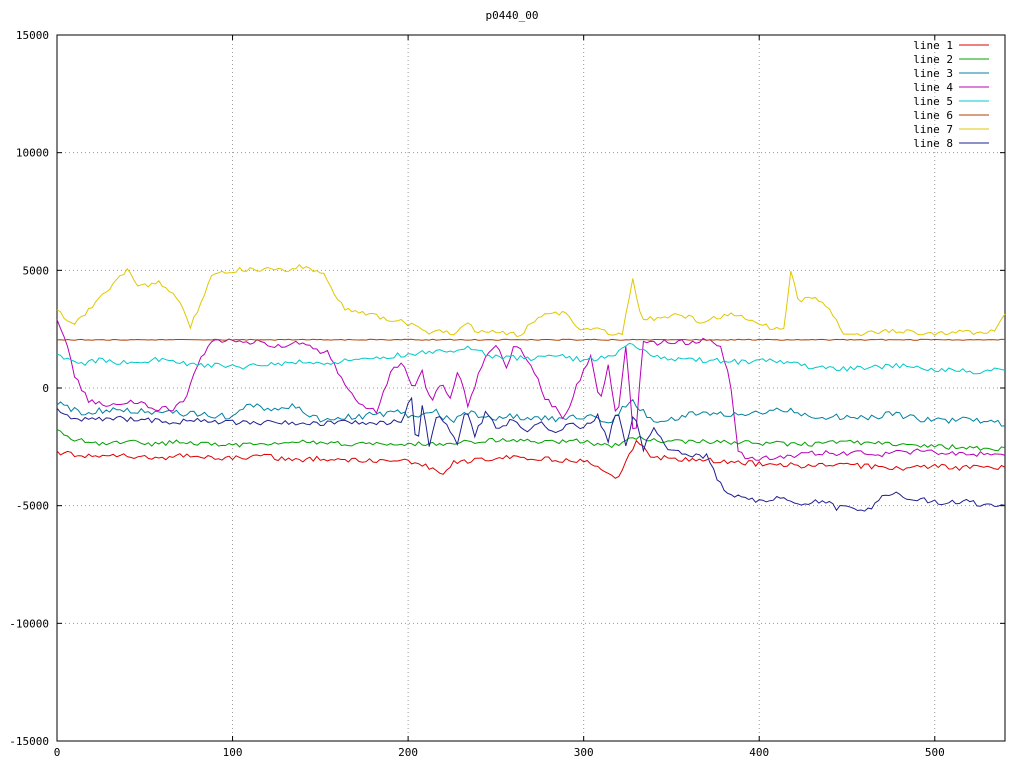  Describe the element at coordinates (933, 45) in the screenshot. I see `legend-label: line 1` at that location.